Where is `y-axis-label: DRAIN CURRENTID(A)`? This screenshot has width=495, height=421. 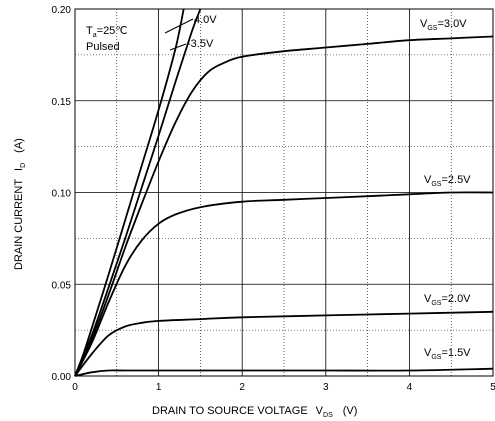
y-axis-label: DRAIN CURRENTID(A) is located at coordinates (20, 204).